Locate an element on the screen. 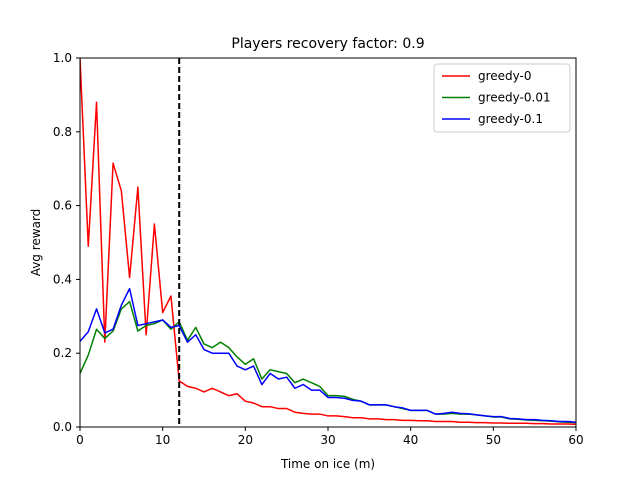  chart-title: Players recovery factor: 0.9 is located at coordinates (327, 44).